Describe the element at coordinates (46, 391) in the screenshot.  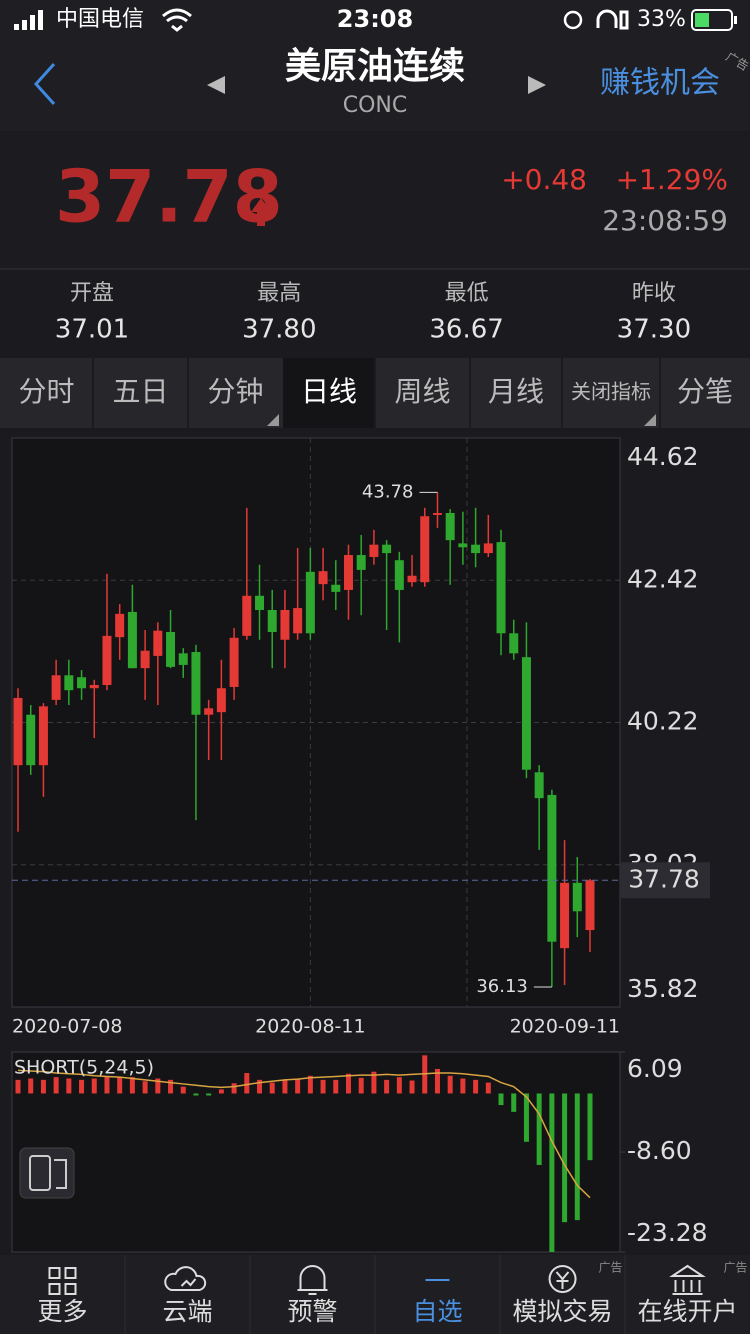
I see `tab: 分时` at that location.